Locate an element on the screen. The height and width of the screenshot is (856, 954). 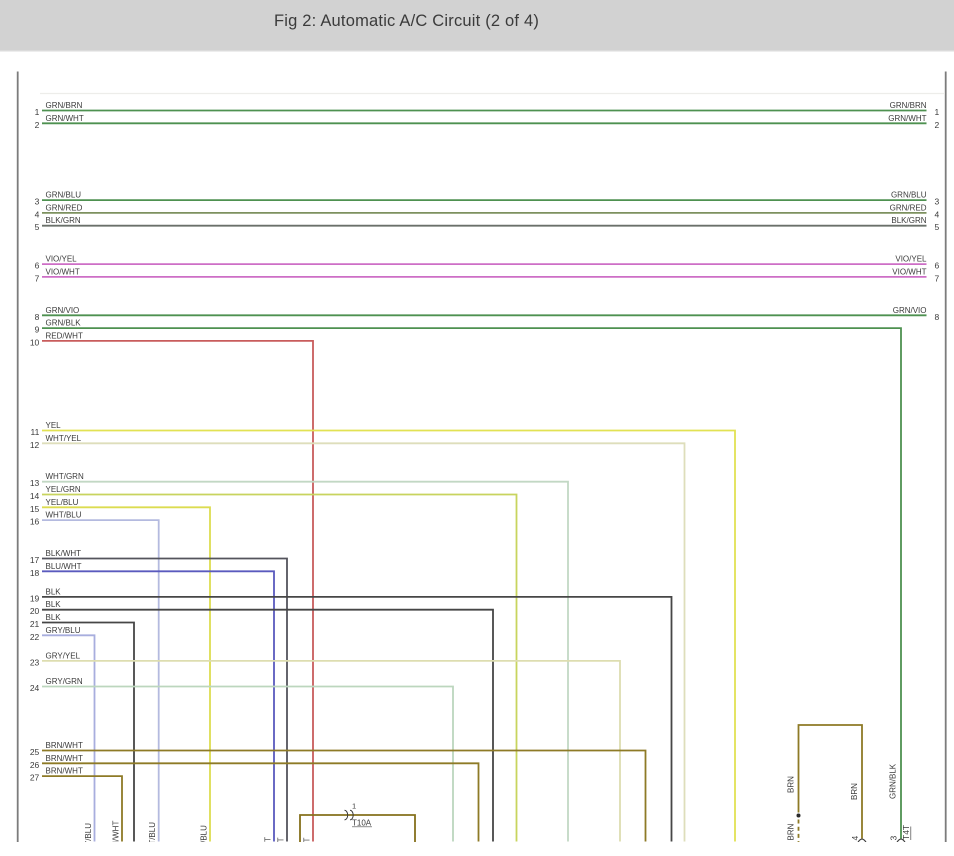
svg-text: 18 is located at coordinates (35, 573).